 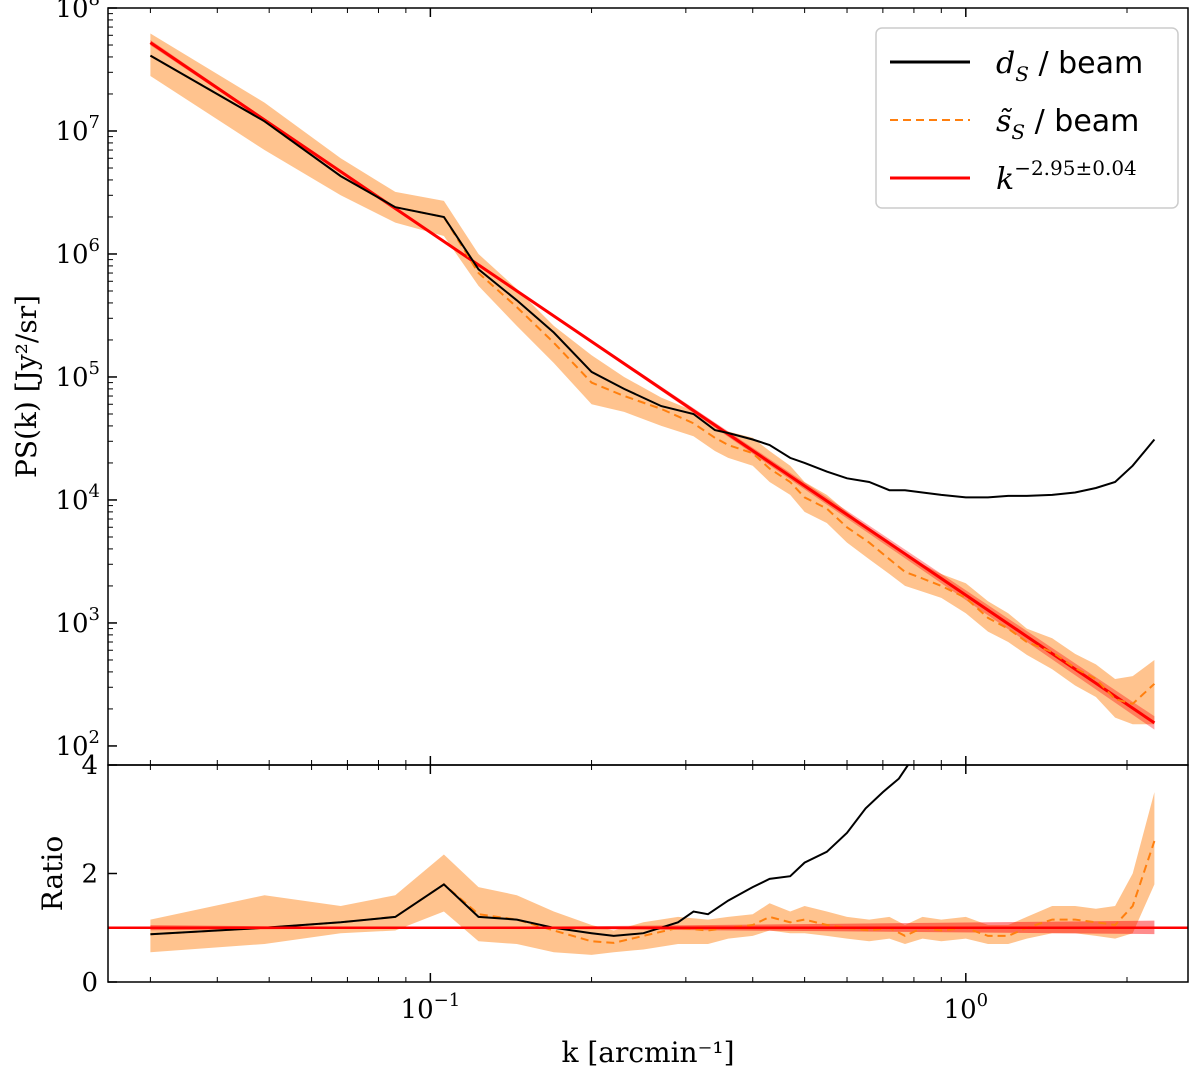 What do you see at coordinates (89, 875) in the screenshot?
I see `bottom-ytick-label: 2` at bounding box center [89, 875].